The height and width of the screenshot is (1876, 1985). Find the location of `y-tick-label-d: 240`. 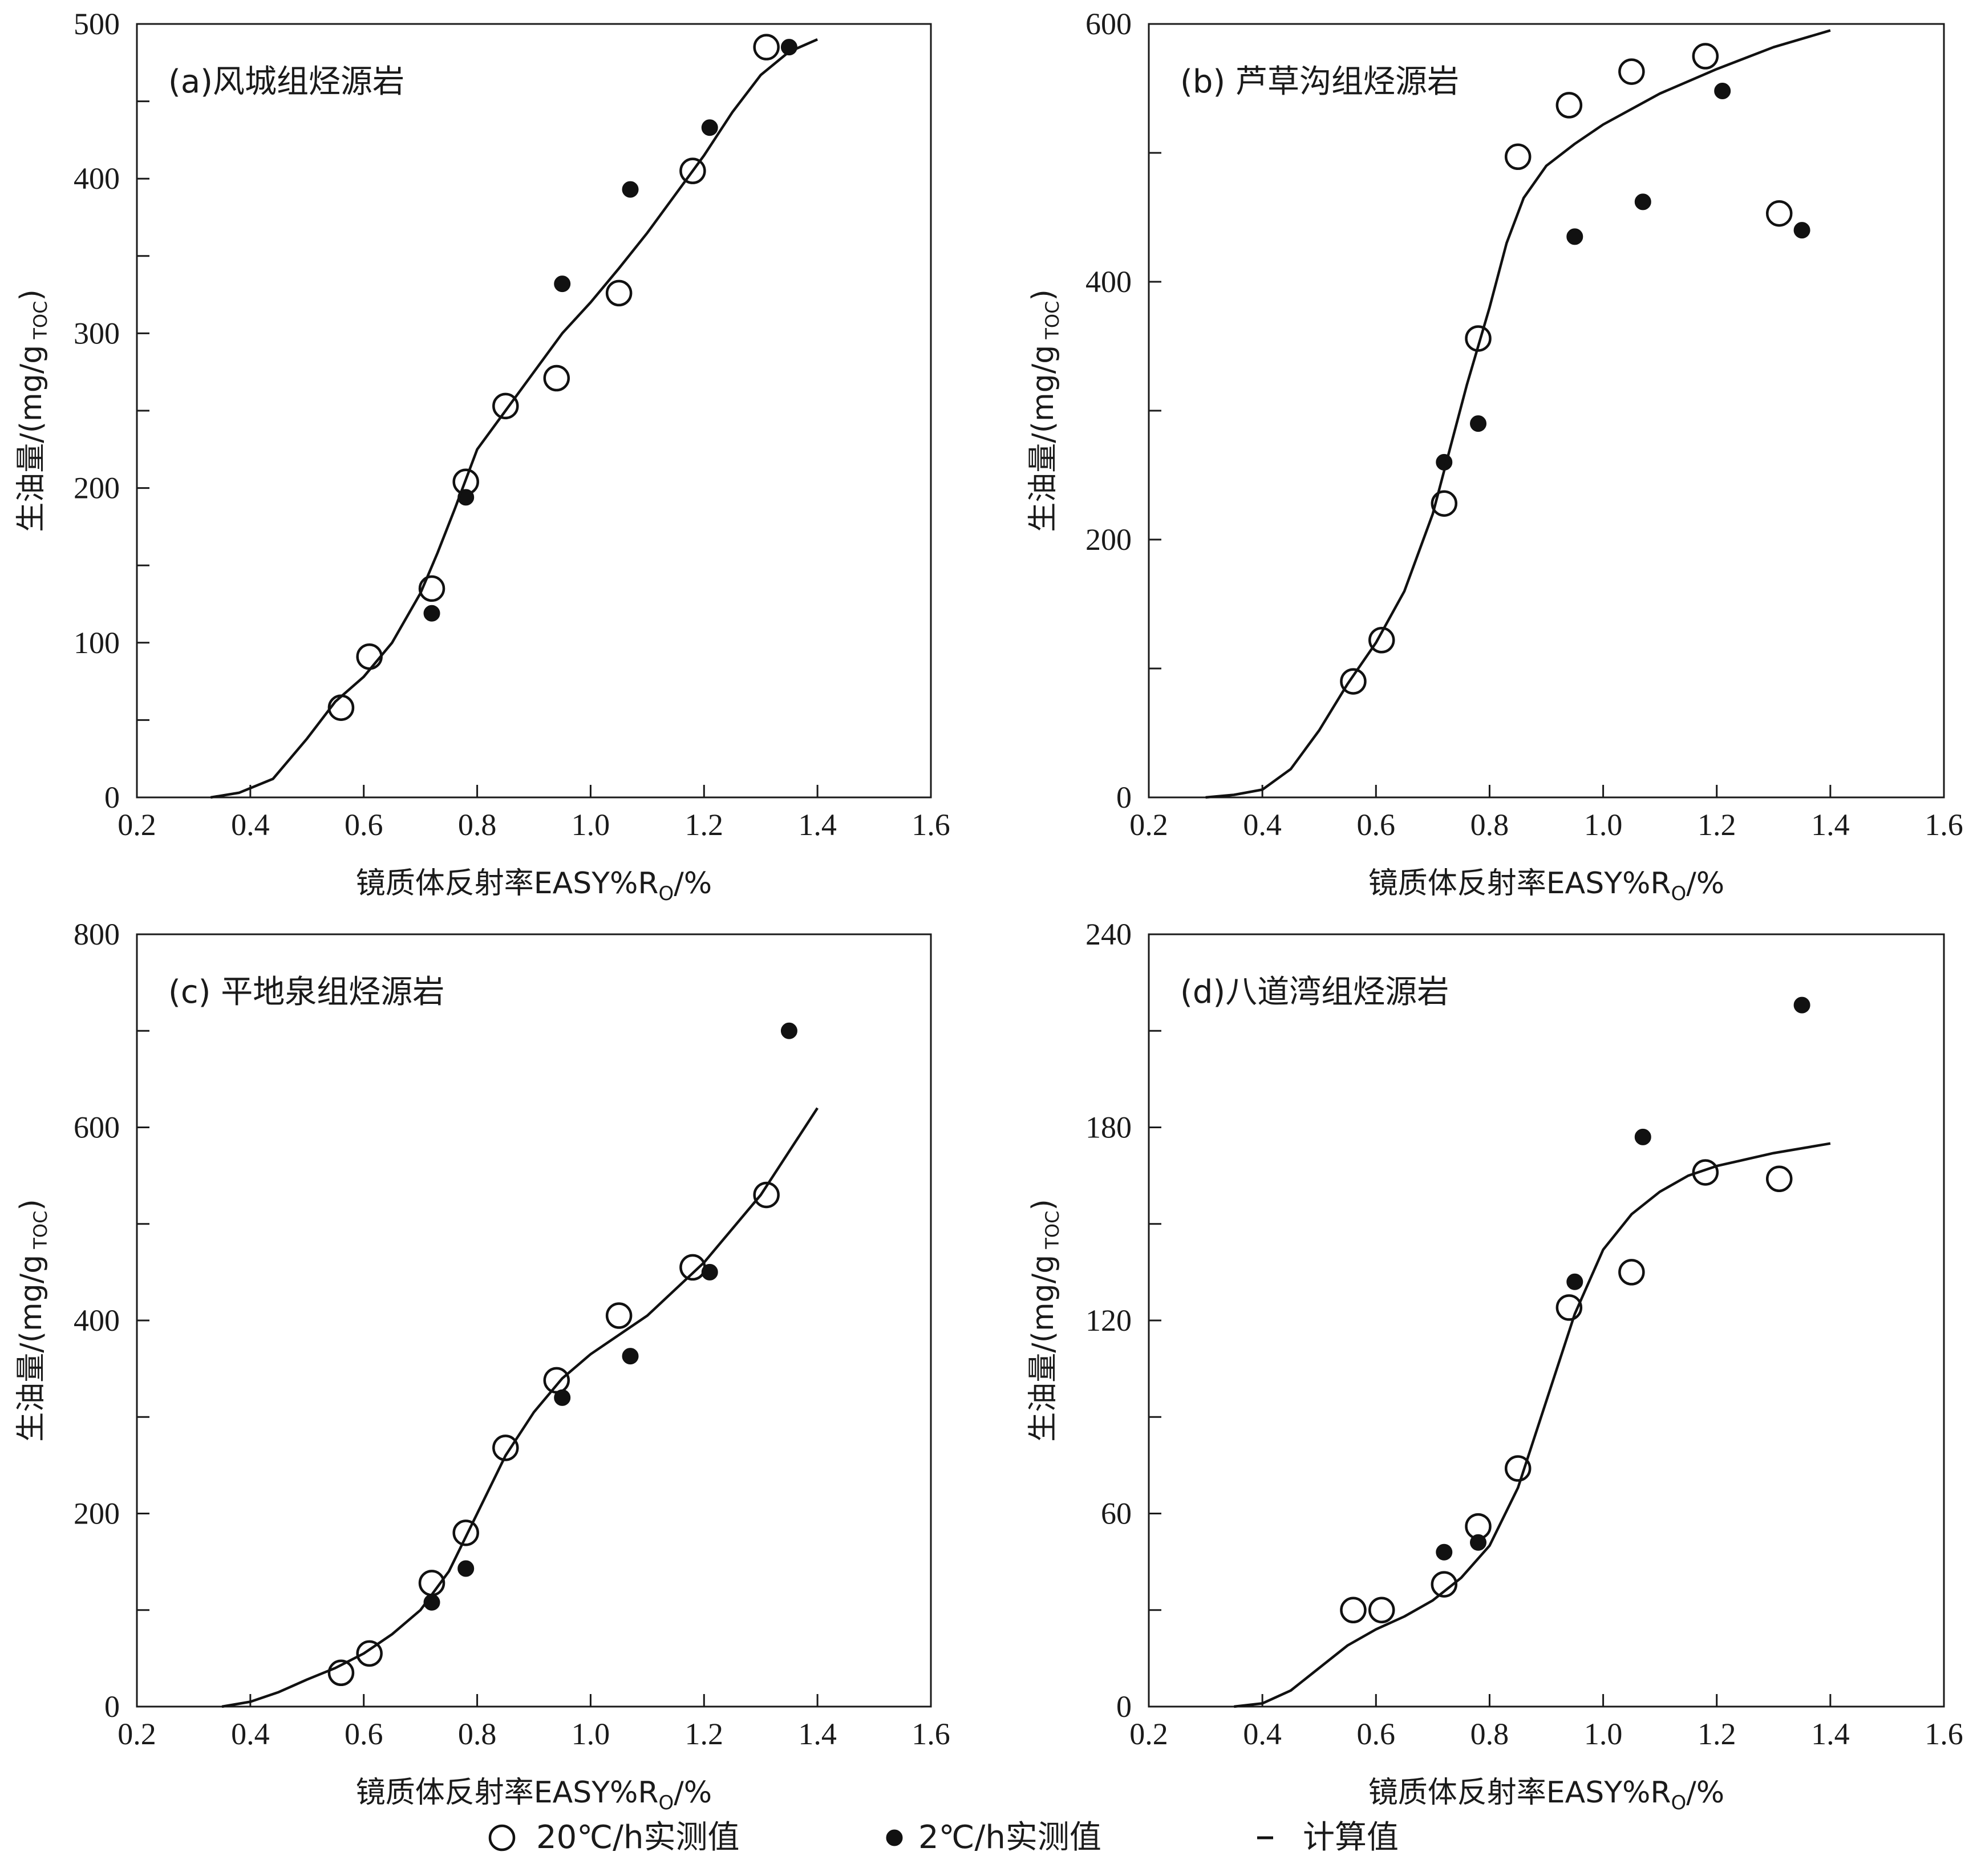

y-tick-label-d: 240 is located at coordinates (1108, 934).